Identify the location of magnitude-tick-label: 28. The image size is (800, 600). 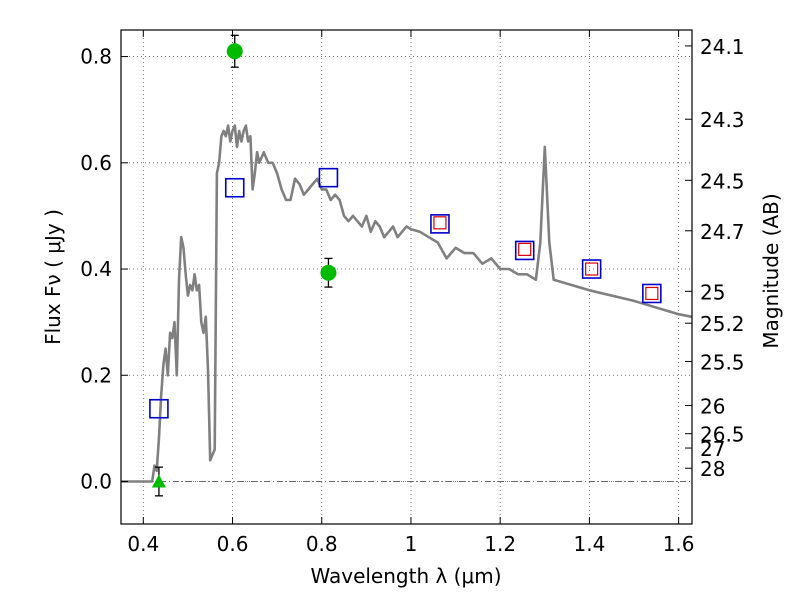
(712, 469).